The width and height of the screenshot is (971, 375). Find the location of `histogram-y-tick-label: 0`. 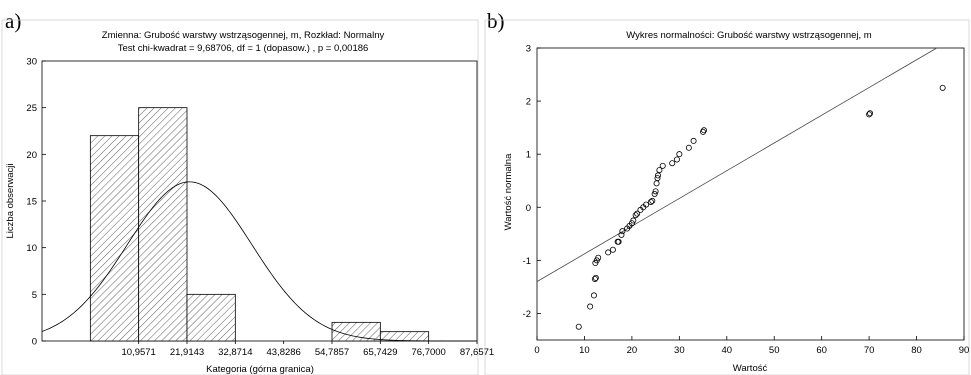

histogram-y-tick-label: 0 is located at coordinates (34, 342).